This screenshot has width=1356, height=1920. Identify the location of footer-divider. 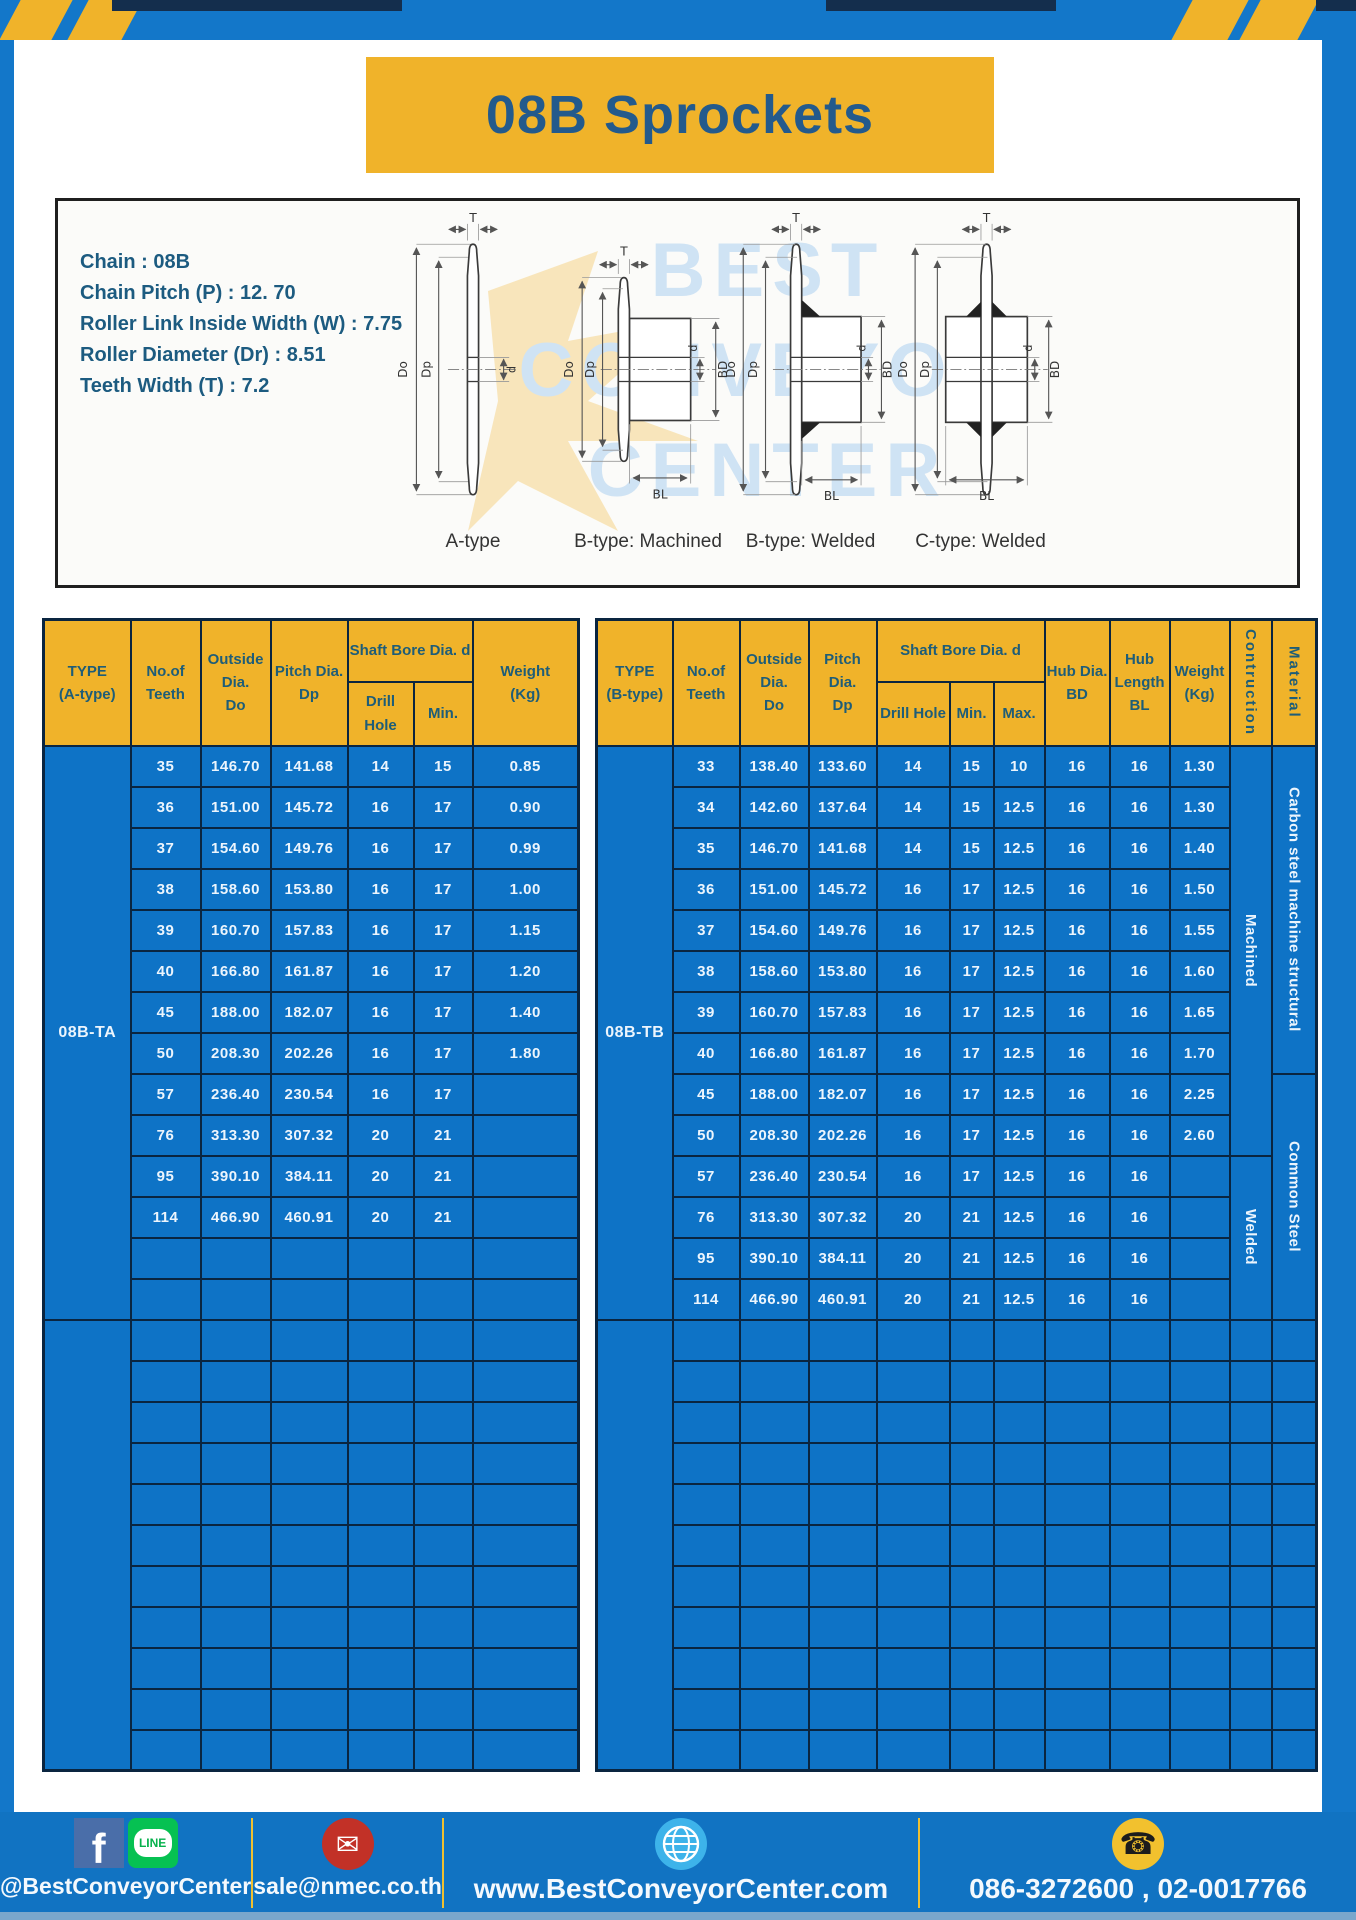
(919, 1863).